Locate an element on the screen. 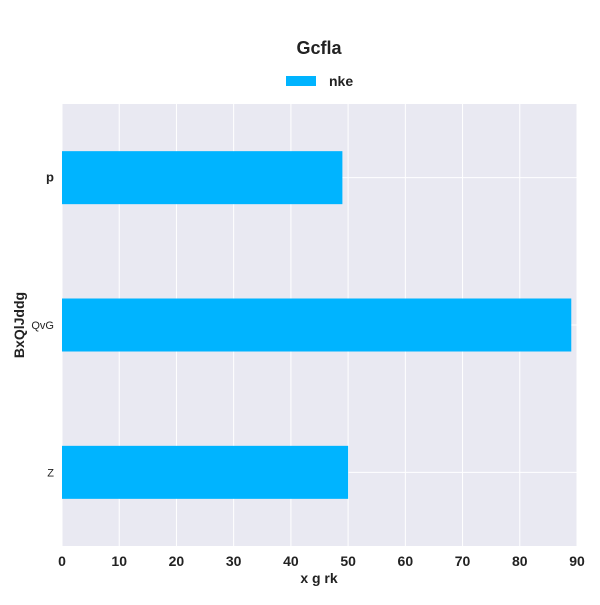 The height and width of the screenshot is (605, 600). x-tick-label: 10 is located at coordinates (119, 561).